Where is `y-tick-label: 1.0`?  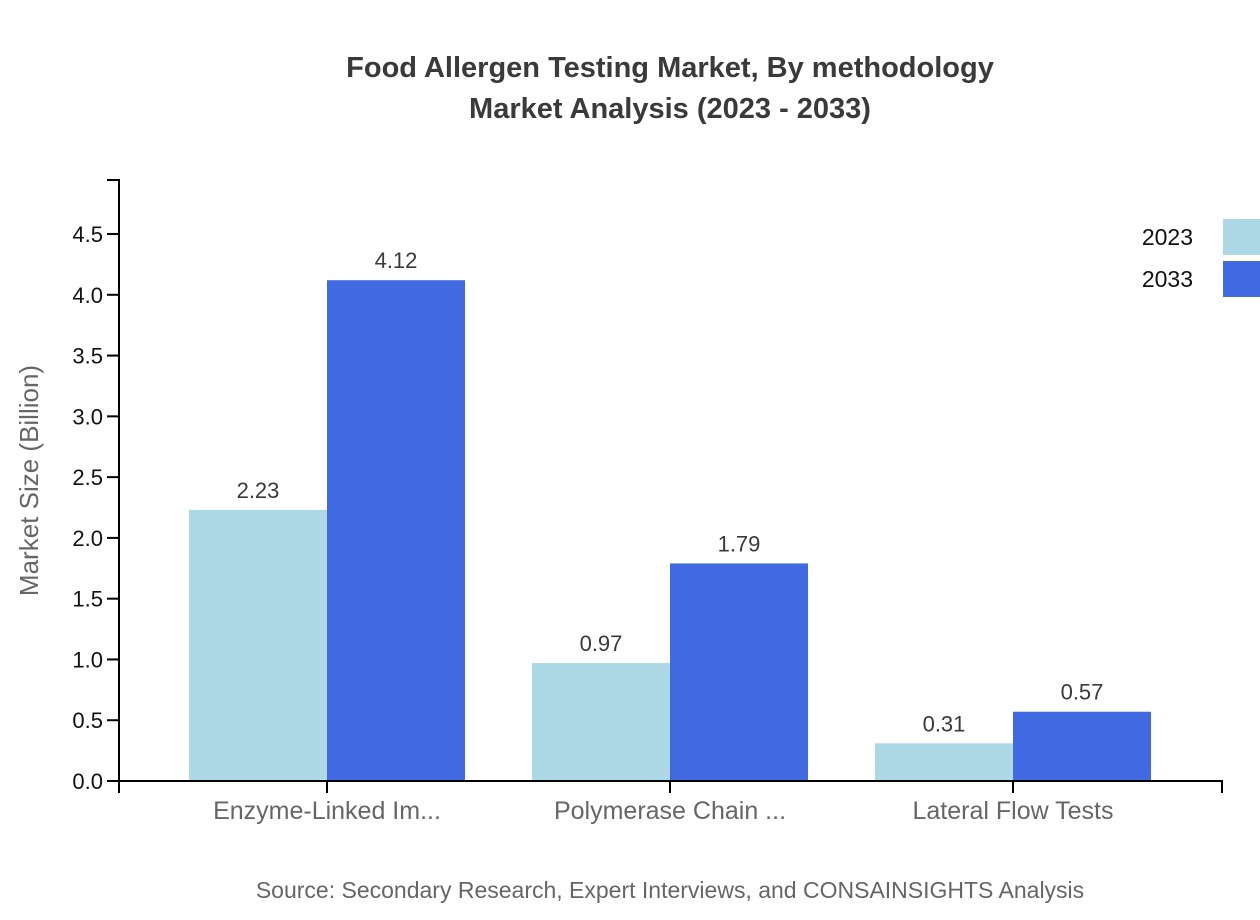
y-tick-label: 1.0 is located at coordinates (87, 659).